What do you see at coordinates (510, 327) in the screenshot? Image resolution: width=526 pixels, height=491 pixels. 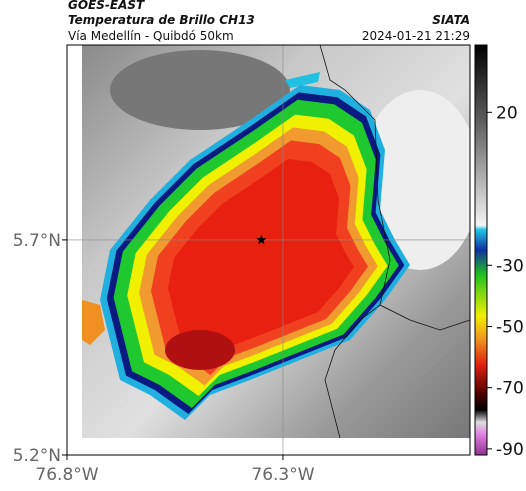 I see `colorbar-tick-label: -50` at bounding box center [510, 327].